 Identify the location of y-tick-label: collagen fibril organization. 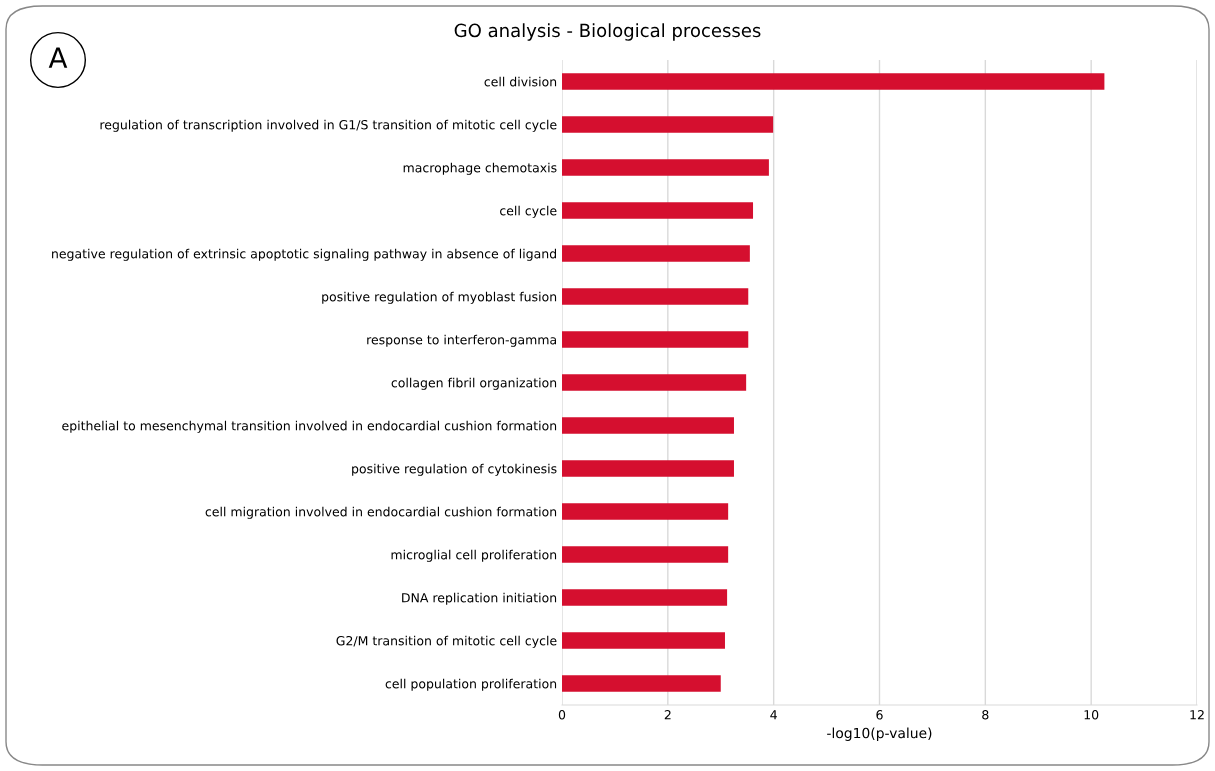
(474, 383).